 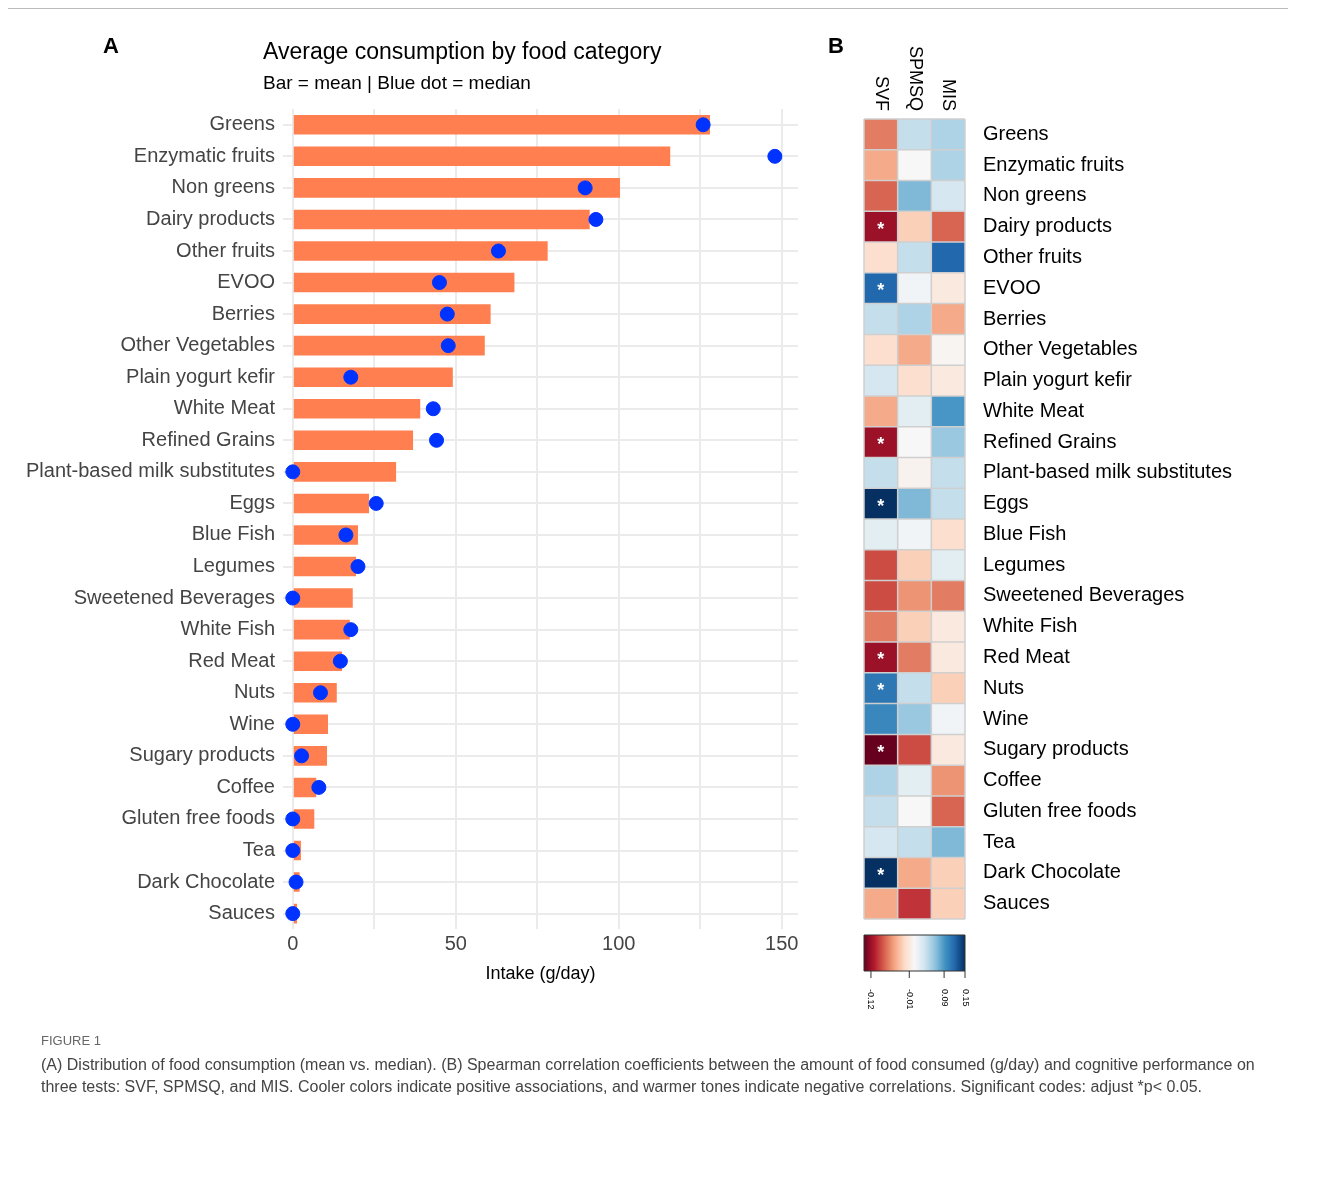 I want to click on x-tick-label: MIS, so click(x=949, y=94).